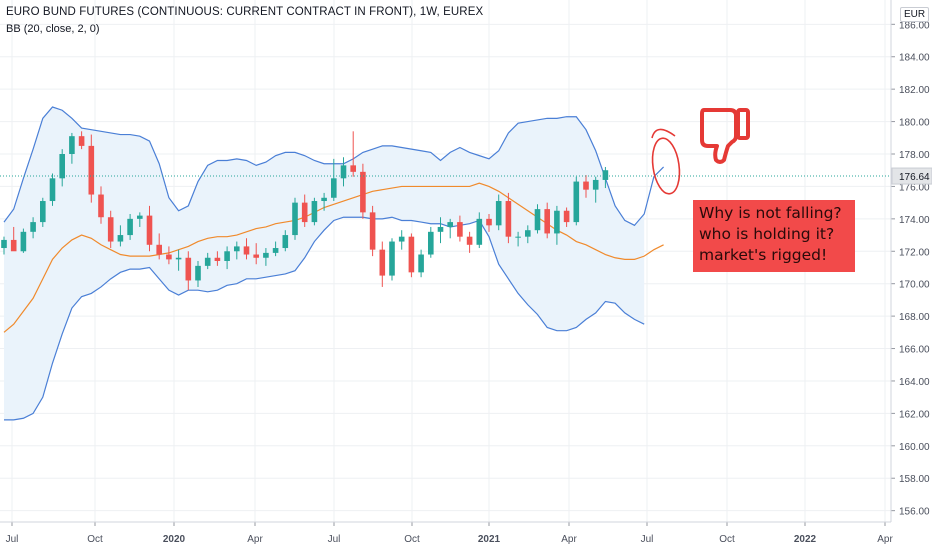 The height and width of the screenshot is (550, 932). I want to click on highlight-circle-stroke, so click(663, 133).